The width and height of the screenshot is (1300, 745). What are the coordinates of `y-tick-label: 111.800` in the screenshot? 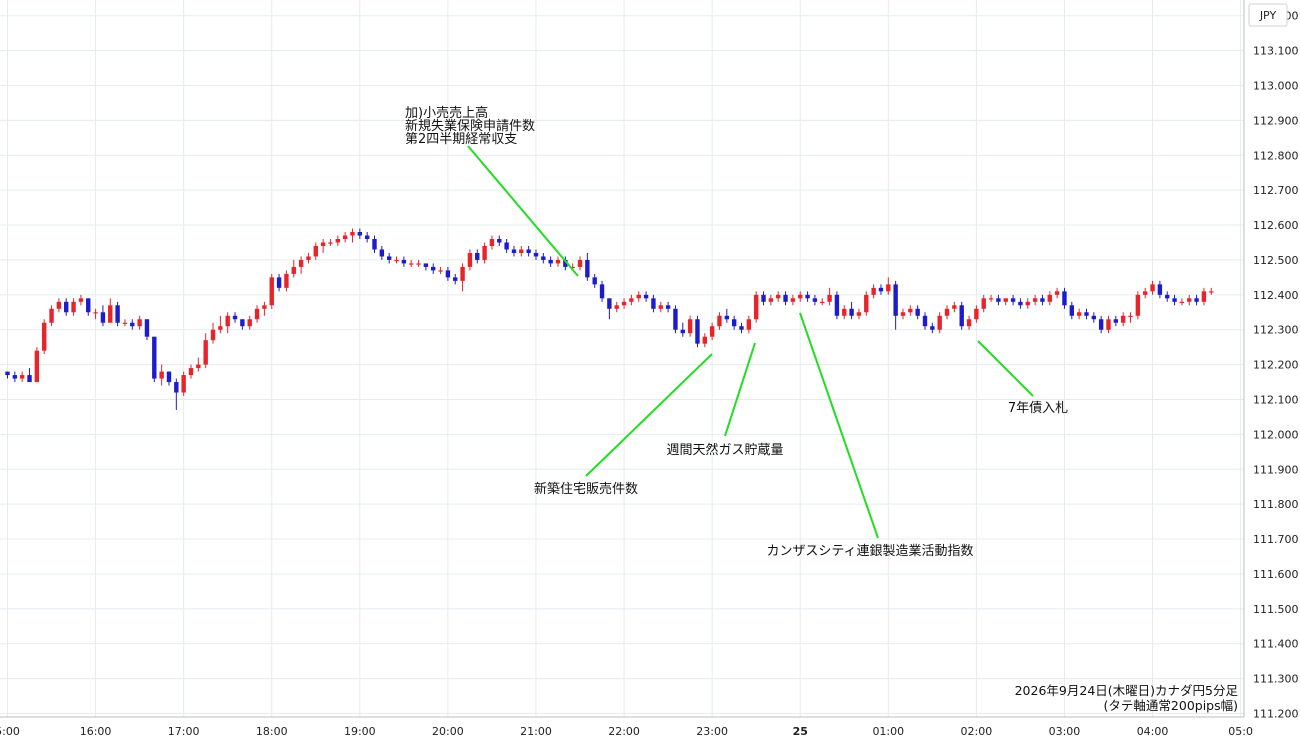 It's located at (1276, 504).